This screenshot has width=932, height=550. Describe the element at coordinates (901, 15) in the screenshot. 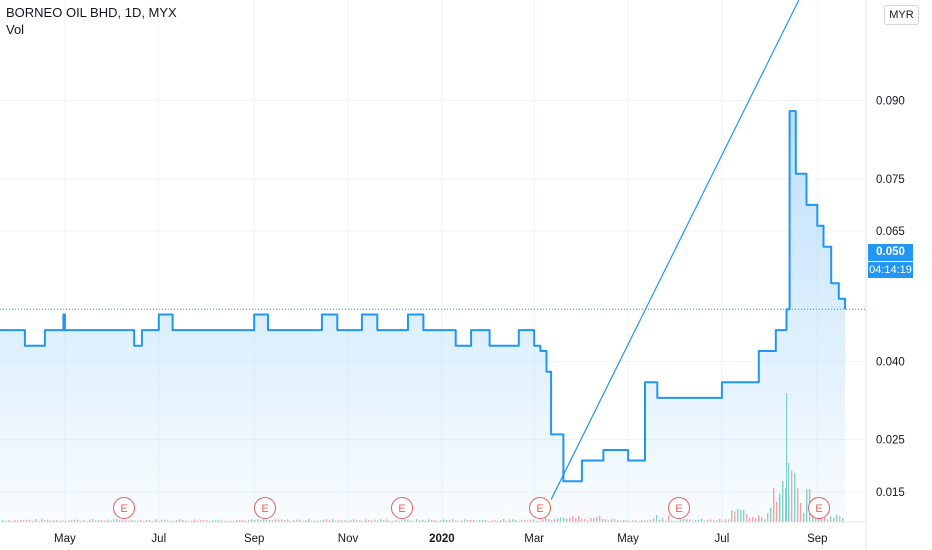

I see `currency-button: MYR` at that location.